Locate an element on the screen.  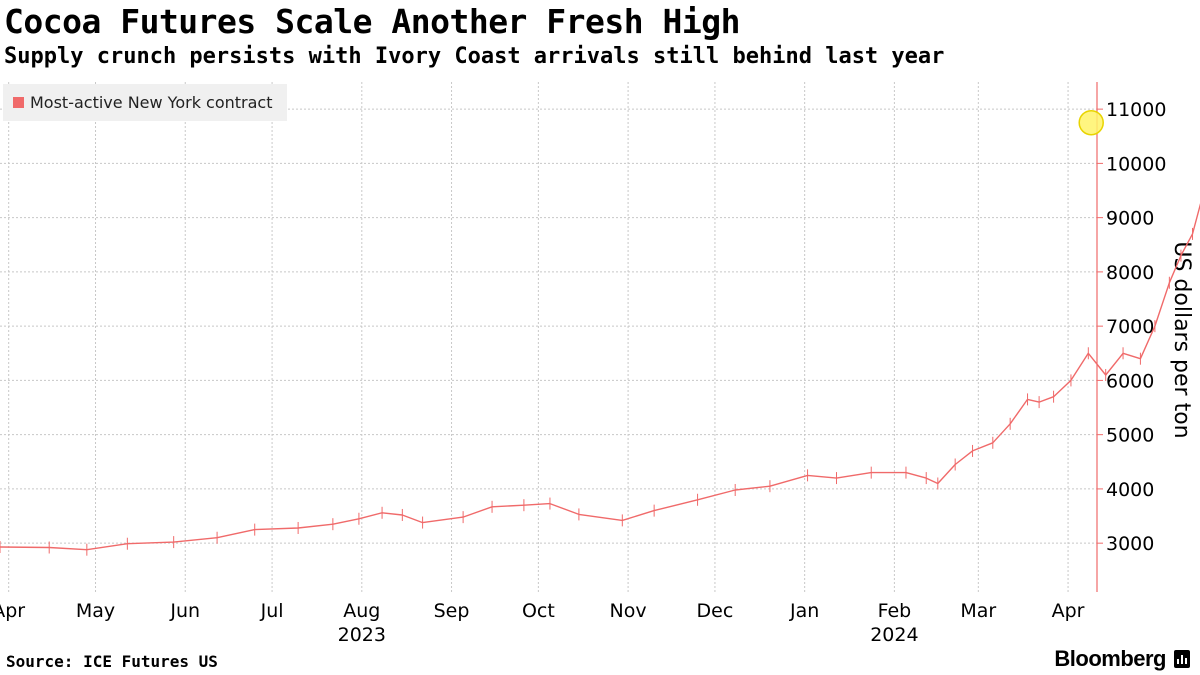
x-tick-label: Oct is located at coordinates (538, 611).